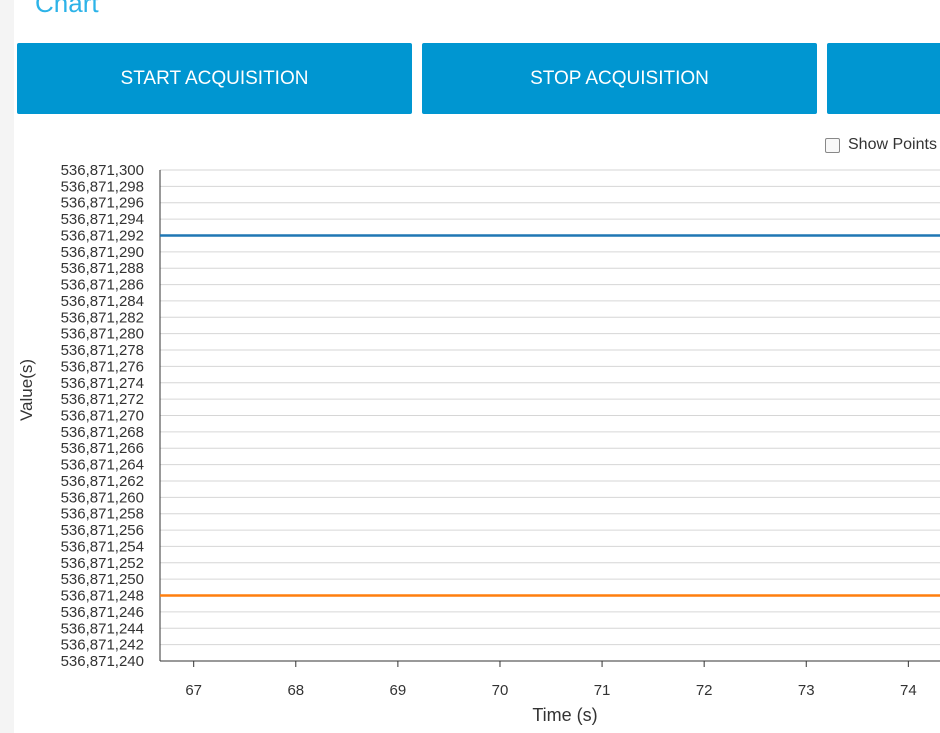 The image size is (940, 733). I want to click on y-tick-label: 536,871,264, so click(102, 465).